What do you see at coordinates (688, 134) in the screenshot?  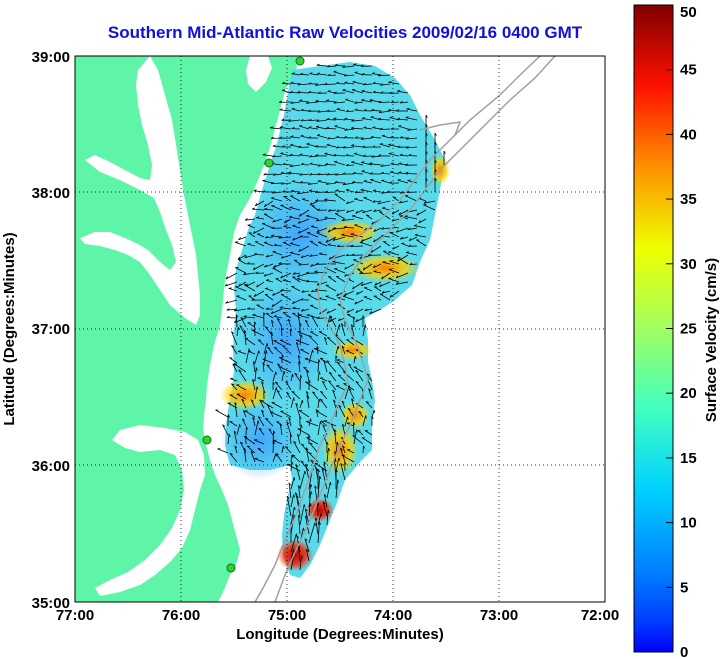 I see `colorbar-tick-label: 40` at bounding box center [688, 134].